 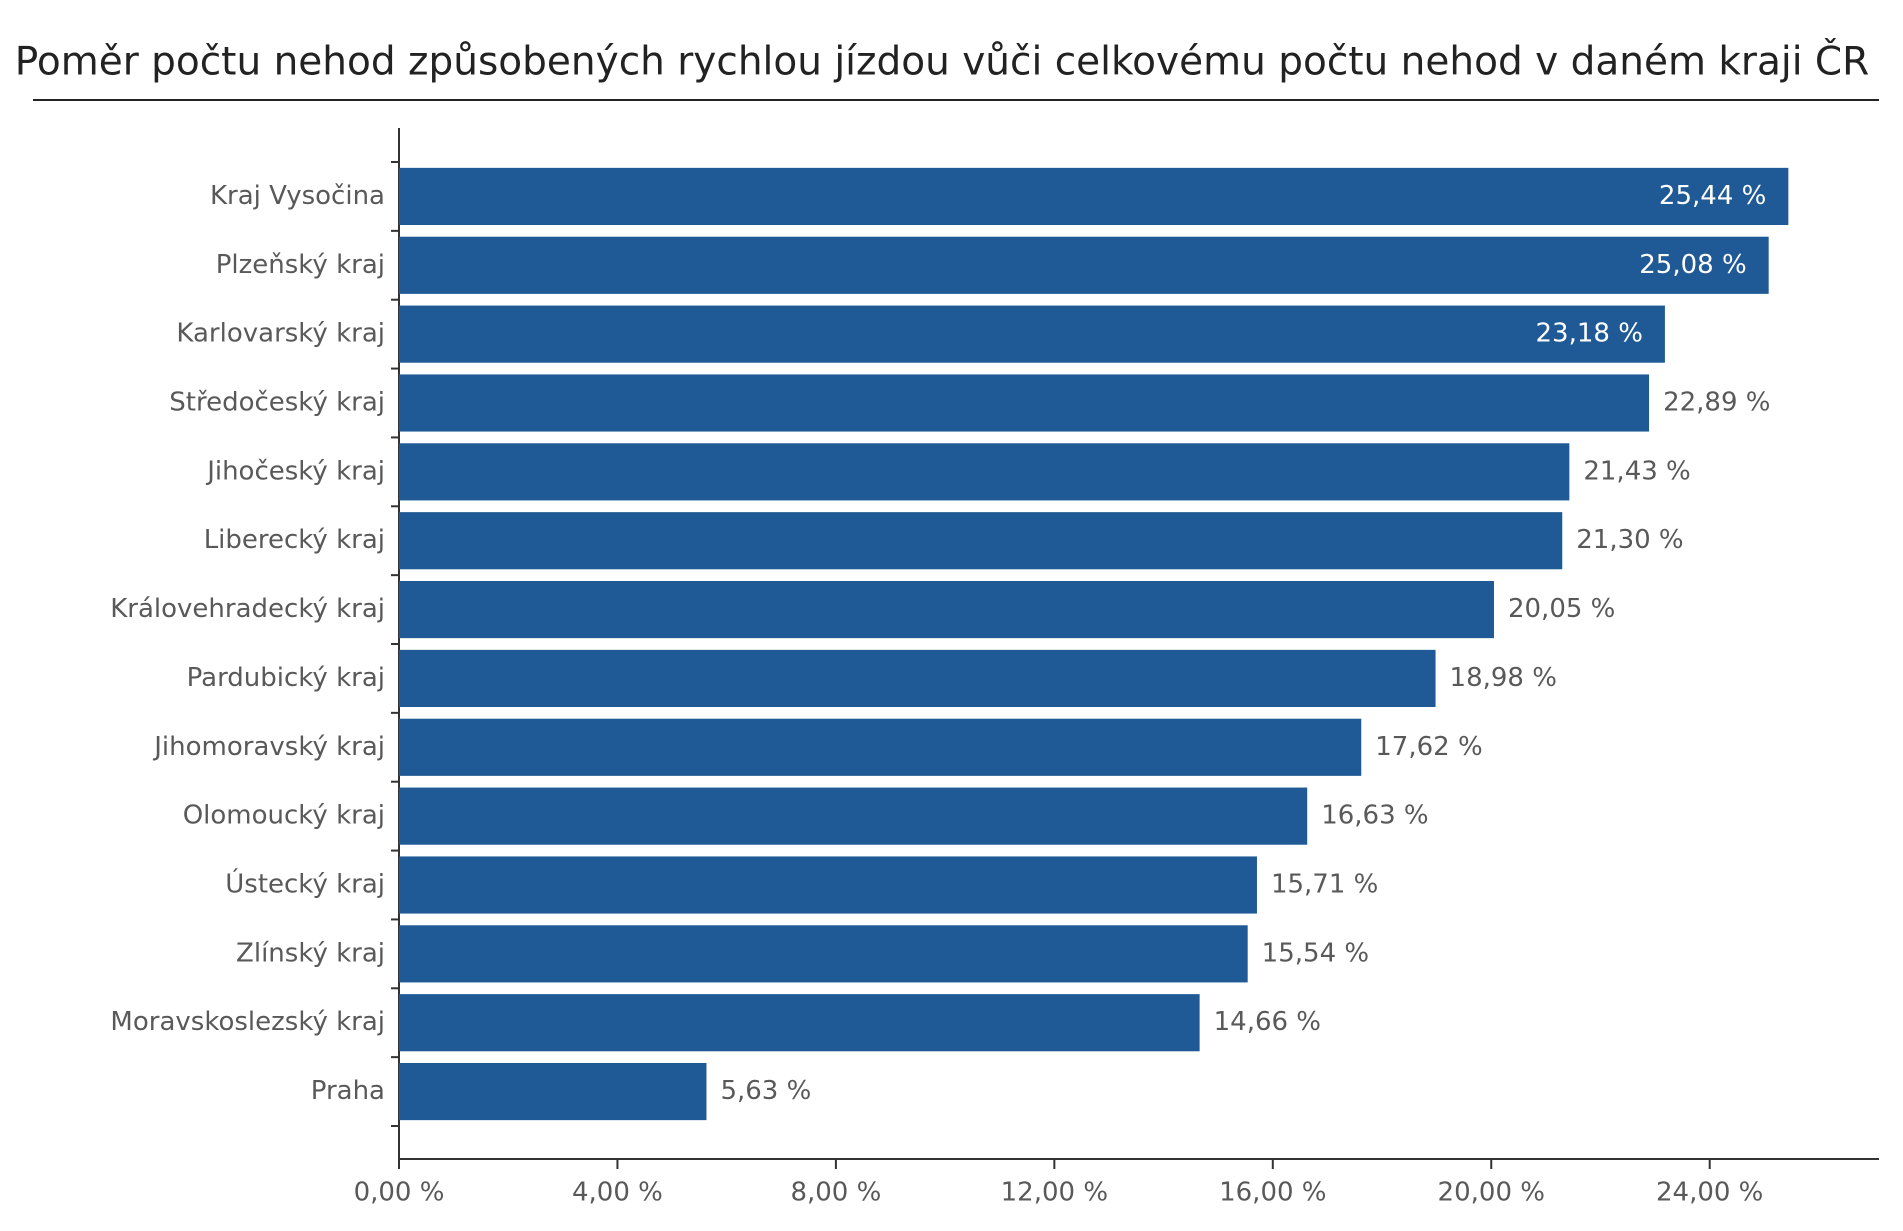 What do you see at coordinates (1054, 1193) in the screenshot?
I see `x-tick-label: 12,00 %` at bounding box center [1054, 1193].